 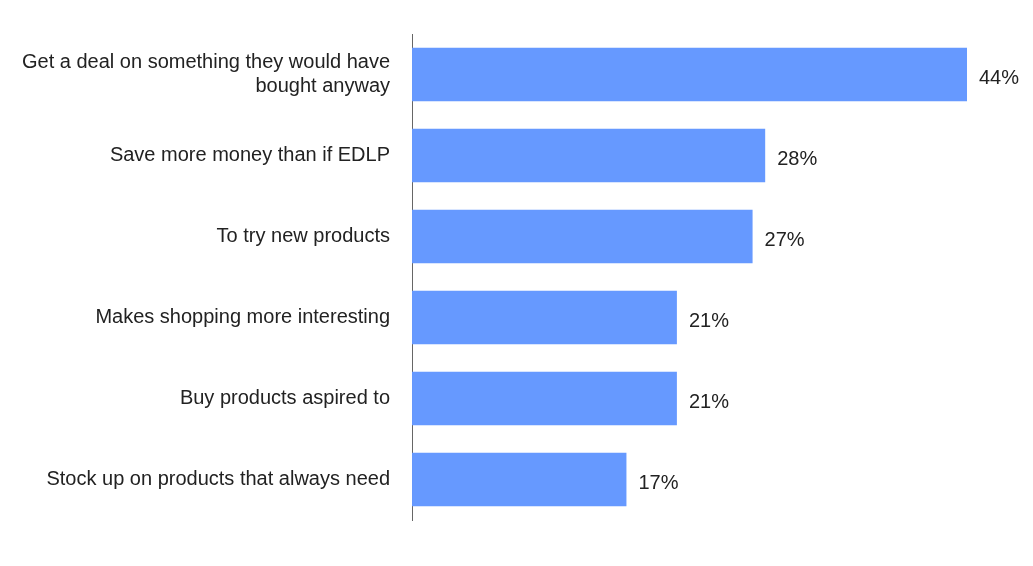 I want to click on y-tick-label: Stock up on products that always need, so click(x=218, y=478).